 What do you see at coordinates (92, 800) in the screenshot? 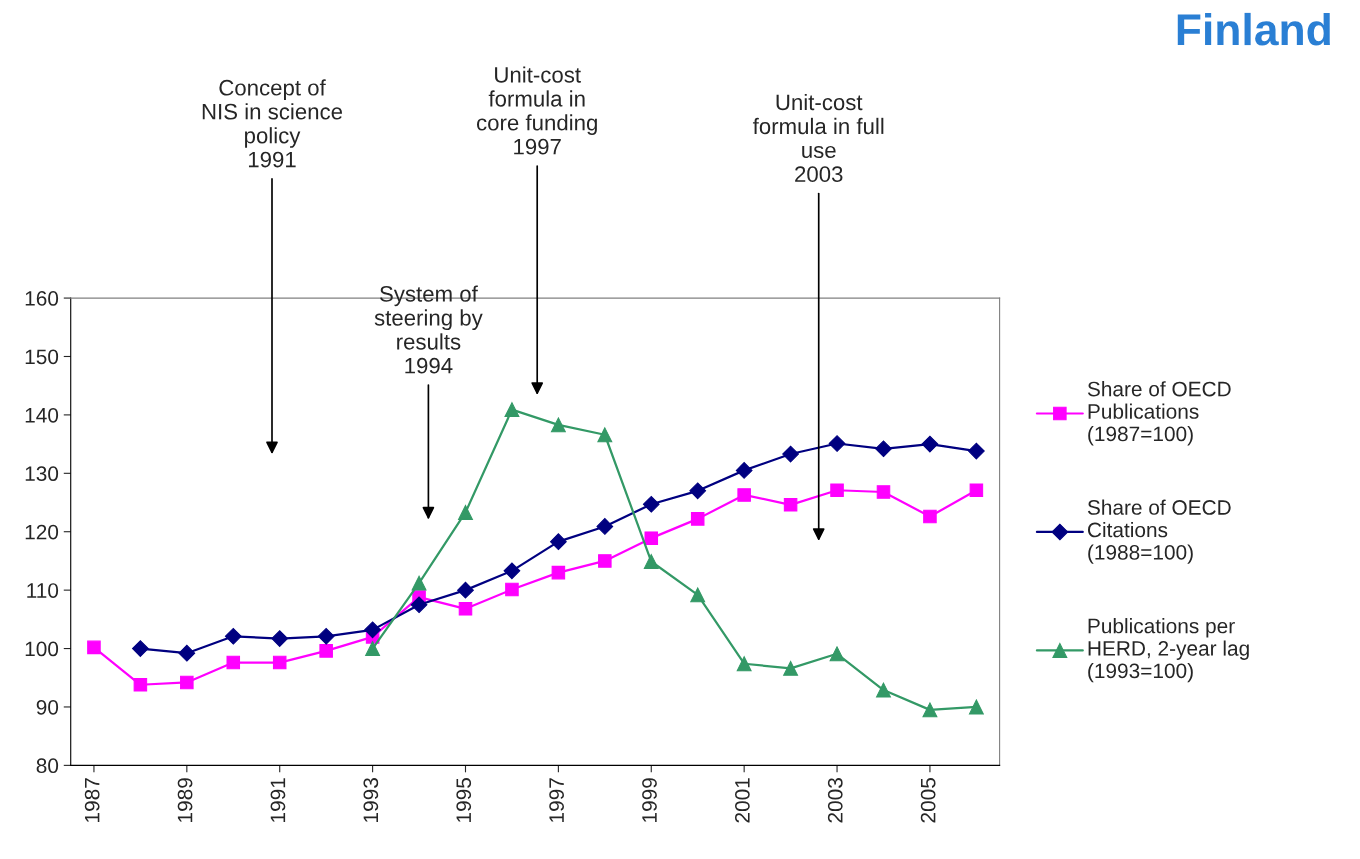
I see `x-tick-label: 1987` at bounding box center [92, 800].